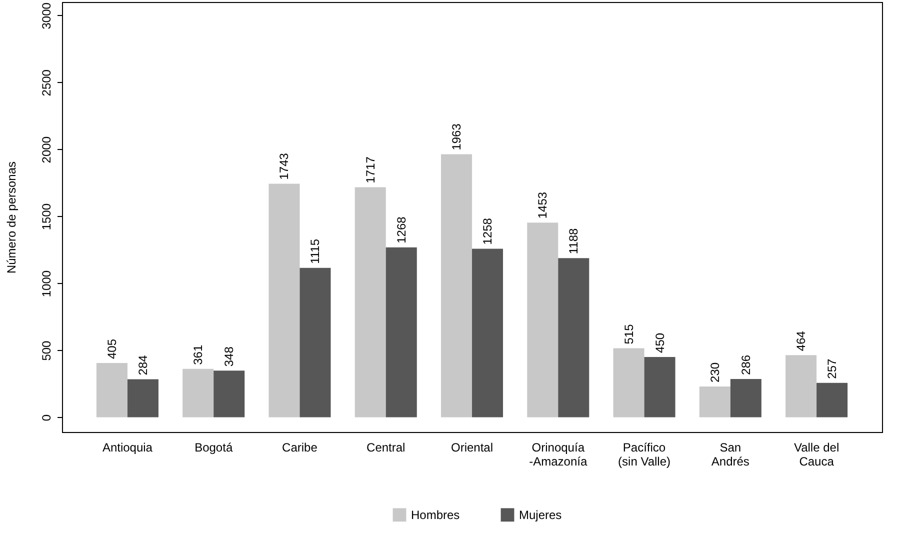 The width and height of the screenshot is (923, 548). Describe the element at coordinates (659, 342) in the screenshot. I see `data-label: 450` at that location.